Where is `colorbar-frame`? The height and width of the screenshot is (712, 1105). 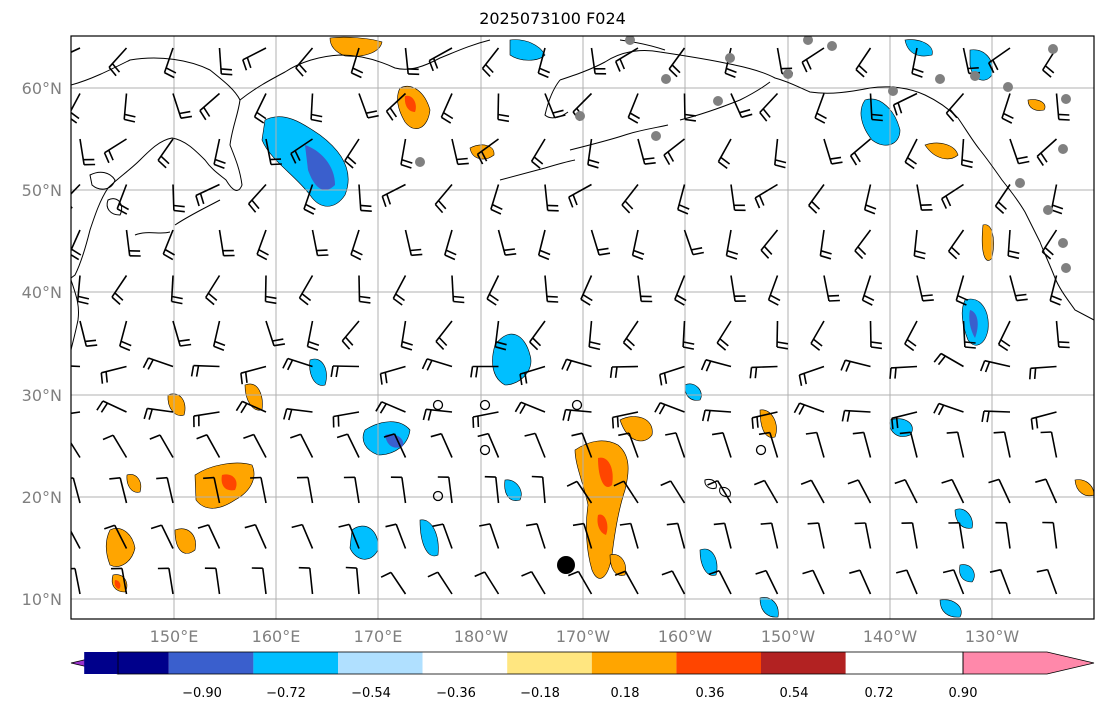 colorbar-frame is located at coordinates (540, 663).